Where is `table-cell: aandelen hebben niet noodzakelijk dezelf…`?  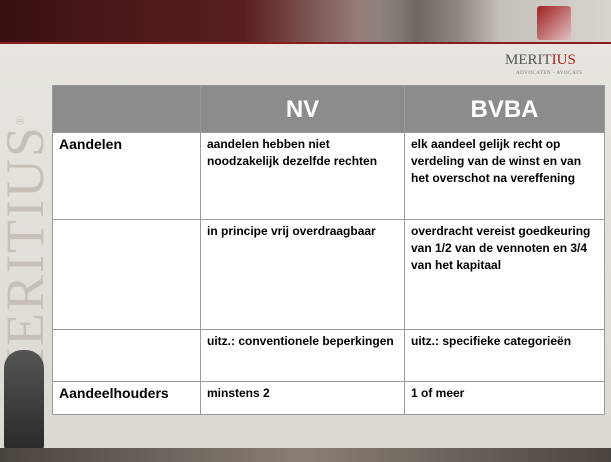
table-cell: aandelen hebben niet noodzakelijk dezelf… is located at coordinates (302, 176).